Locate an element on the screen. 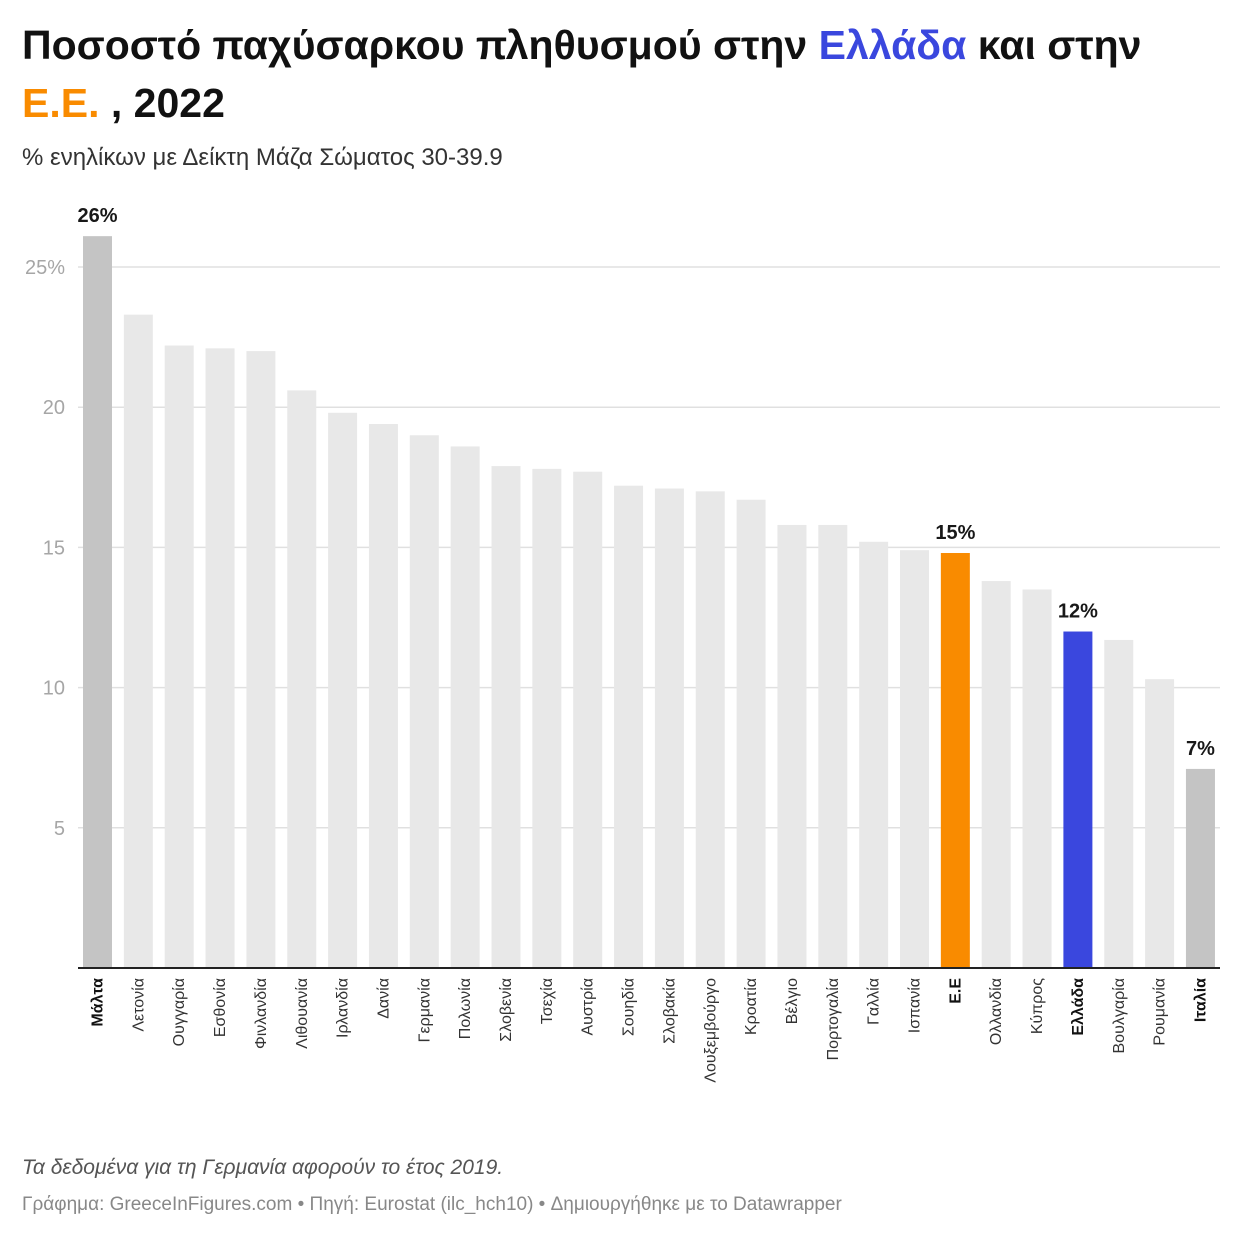  category-label: Λουξεμβούργο is located at coordinates (710, 1030).